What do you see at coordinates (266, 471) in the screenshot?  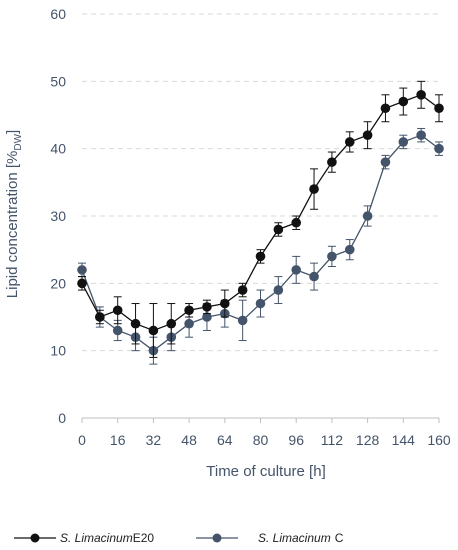 I see `x-axis-title: Time of culture [h]` at bounding box center [266, 471].